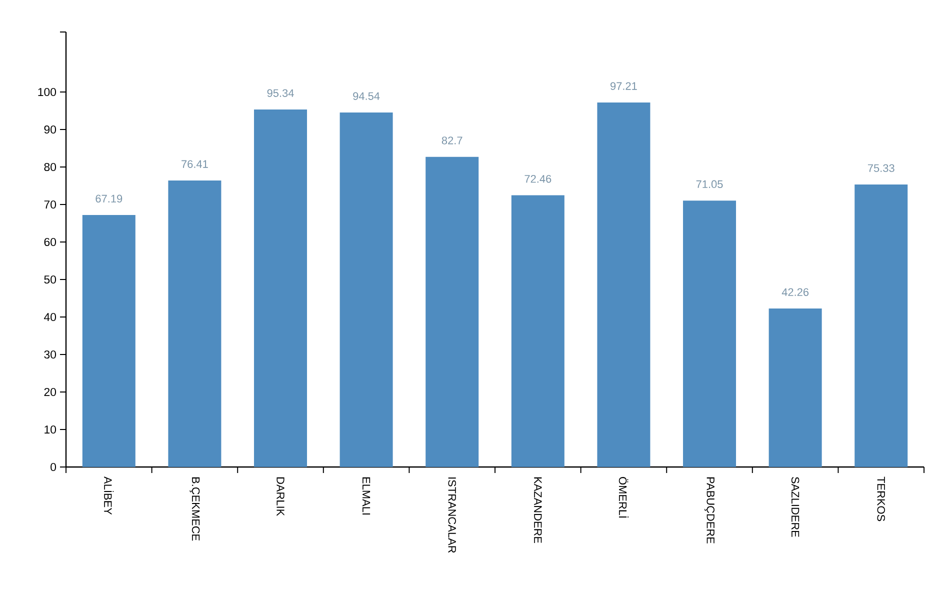 The width and height of the screenshot is (946, 607). I want to click on data-label: 76.41, so click(195, 164).